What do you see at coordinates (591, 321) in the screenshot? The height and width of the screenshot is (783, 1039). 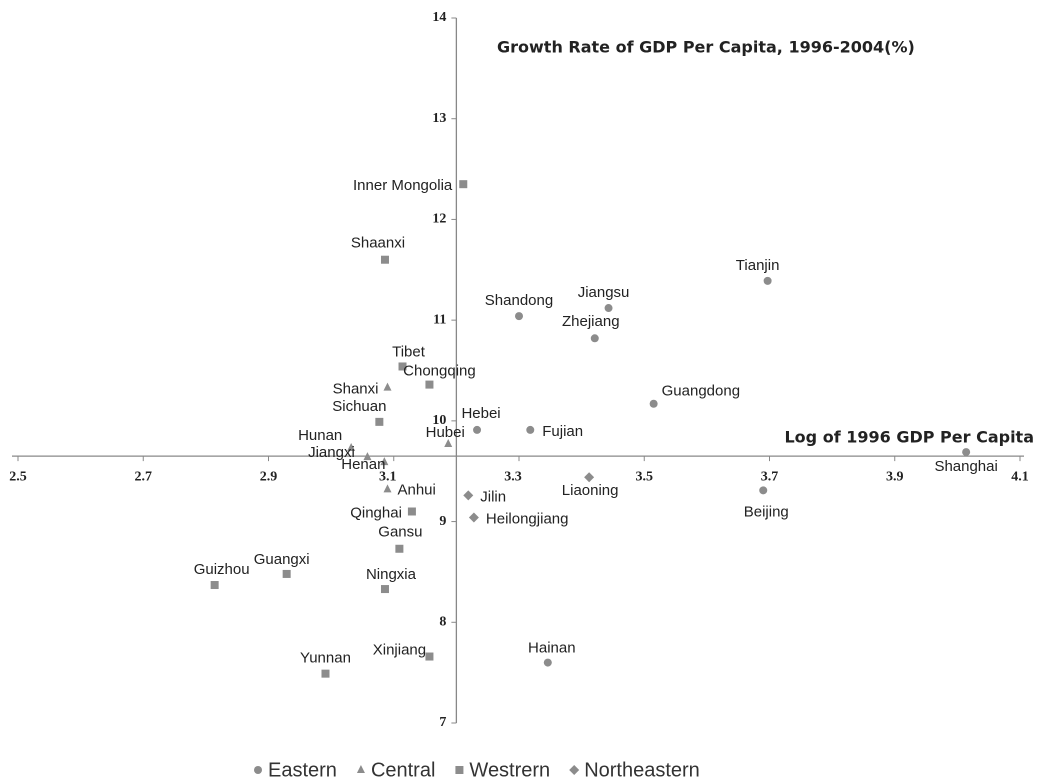 I see `point-label: Zhejiang` at bounding box center [591, 321].